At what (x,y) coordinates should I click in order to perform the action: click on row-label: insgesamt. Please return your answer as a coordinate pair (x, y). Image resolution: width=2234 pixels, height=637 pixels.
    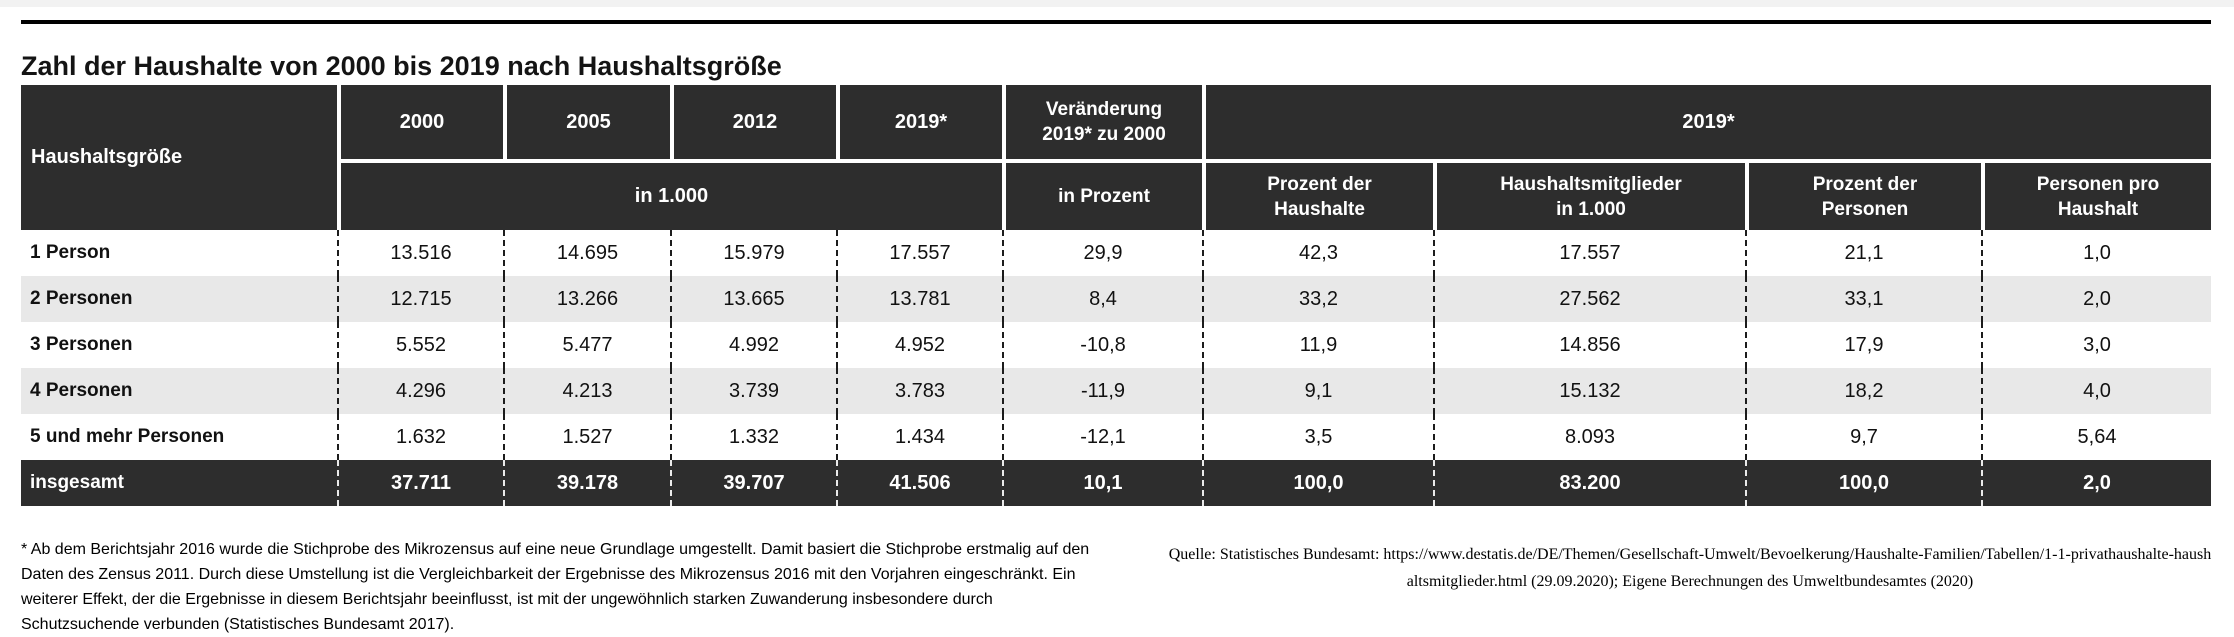
    Looking at the image, I should click on (179, 483).